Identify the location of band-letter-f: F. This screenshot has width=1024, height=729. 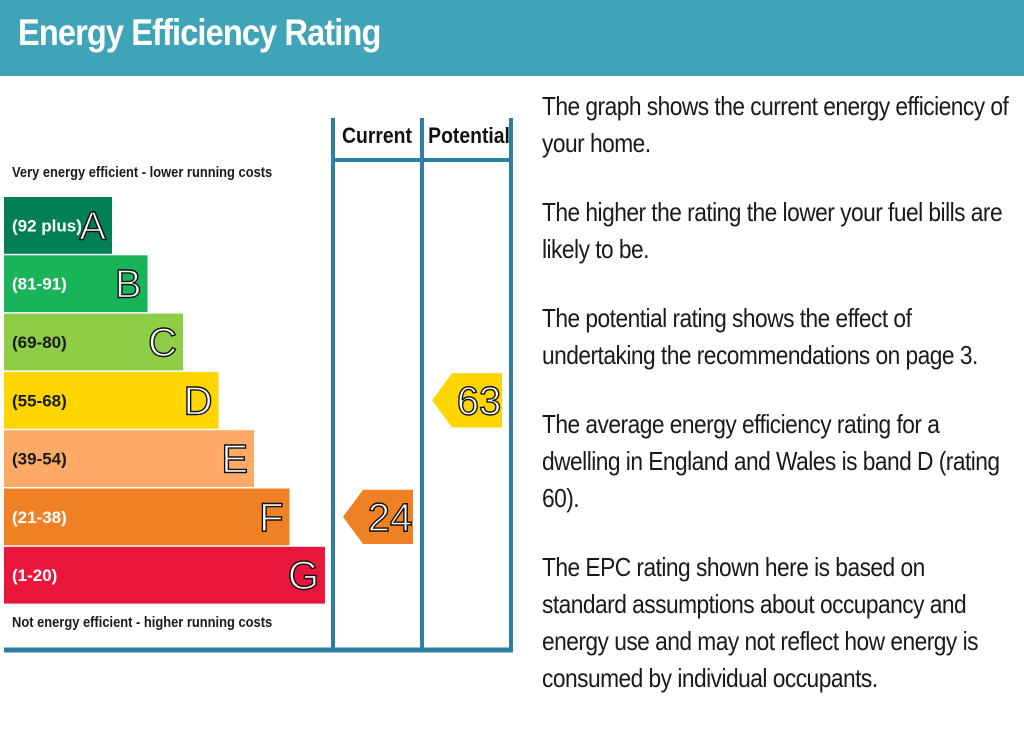
(271, 518).